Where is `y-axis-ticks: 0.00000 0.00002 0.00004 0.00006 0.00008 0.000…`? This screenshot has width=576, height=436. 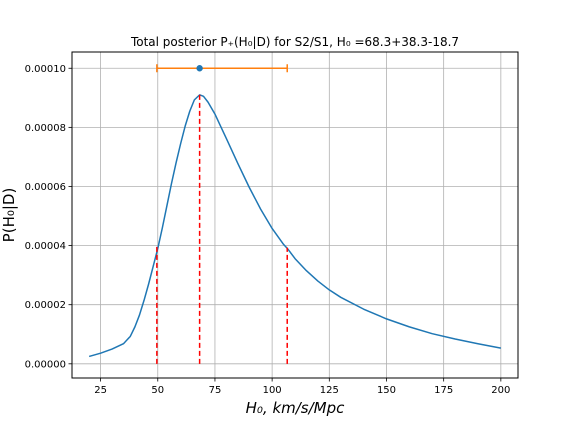 y-axis-ticks: 0.00000 0.00002 0.00004 0.00006 0.00008 0.000… is located at coordinates (48, 217).